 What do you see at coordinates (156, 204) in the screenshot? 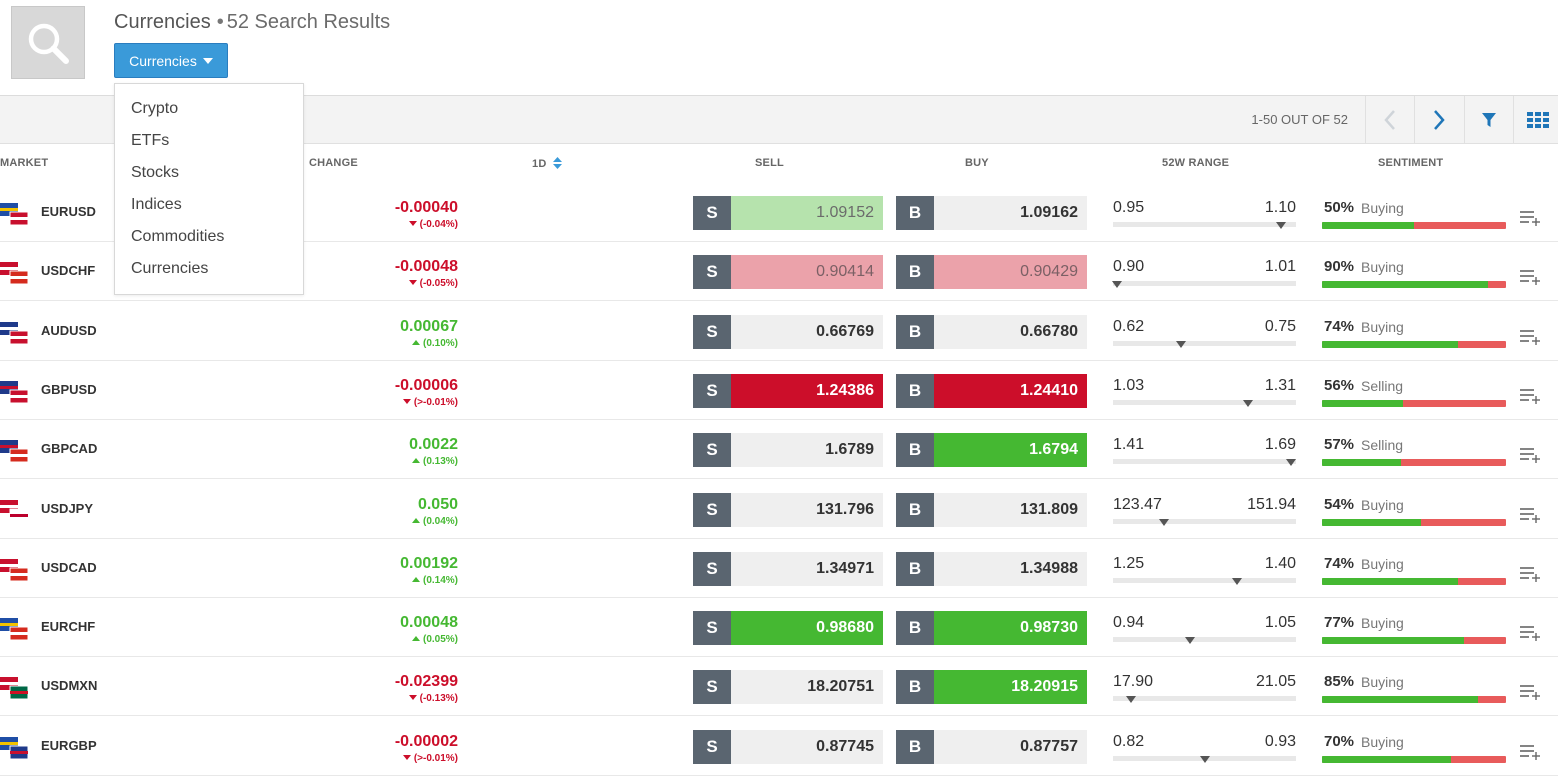
I see `menu-item-indices: Indices` at bounding box center [156, 204].